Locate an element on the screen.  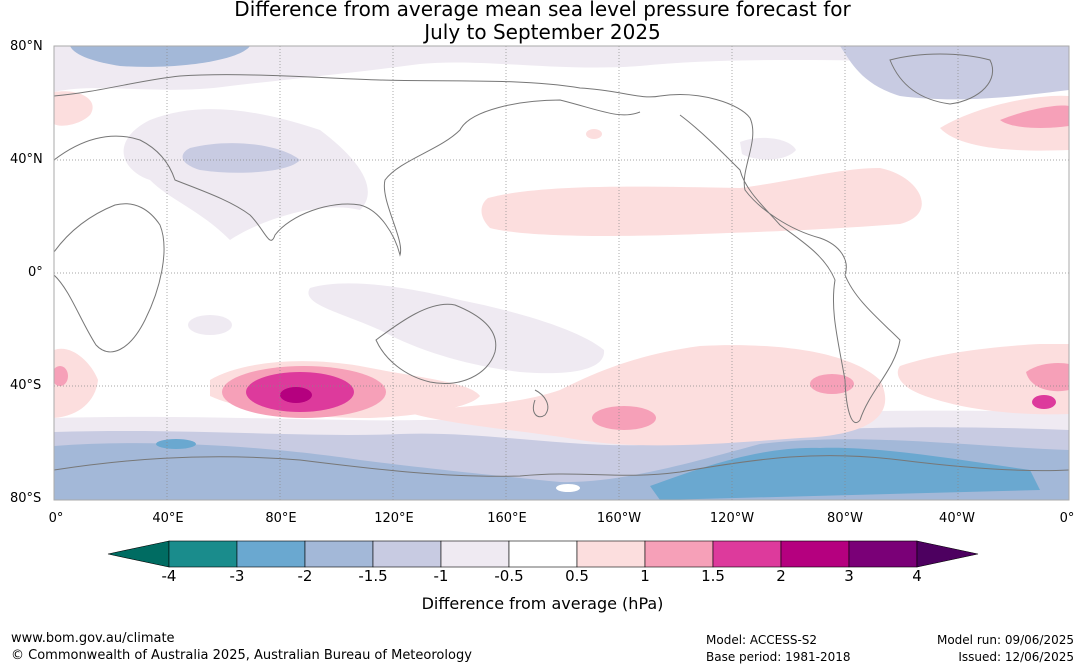
lon-label-80e: 80°E is located at coordinates (281, 518).